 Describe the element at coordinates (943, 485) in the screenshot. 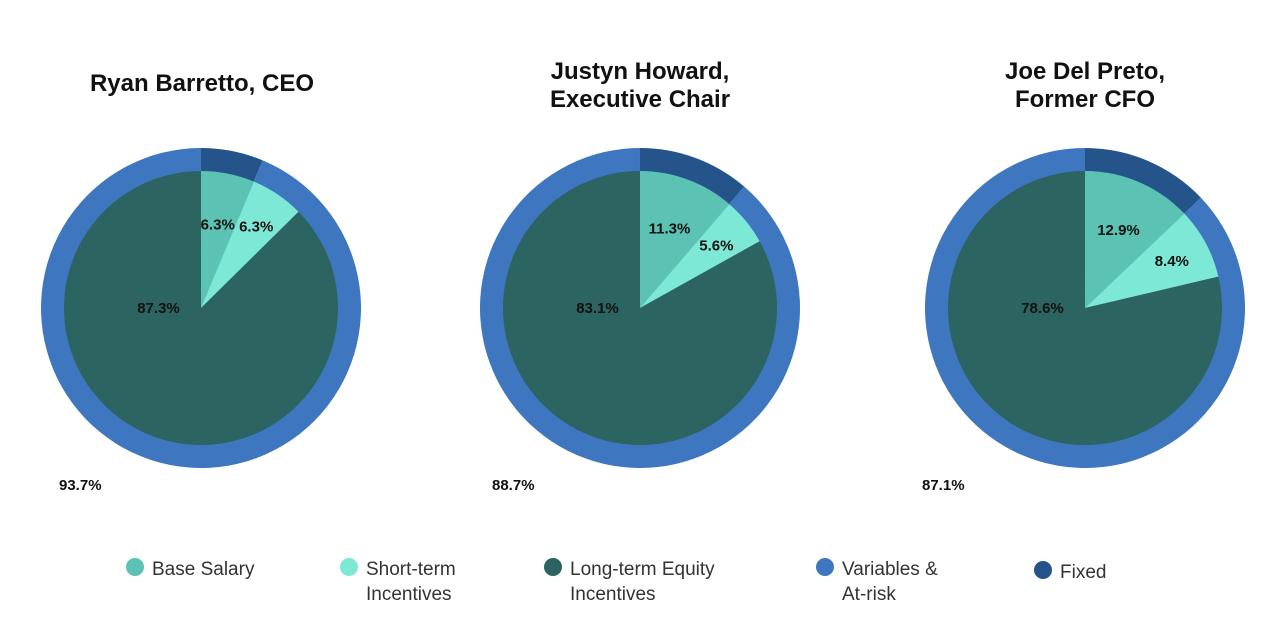

I see `variable-ring-label: 87.1%` at that location.